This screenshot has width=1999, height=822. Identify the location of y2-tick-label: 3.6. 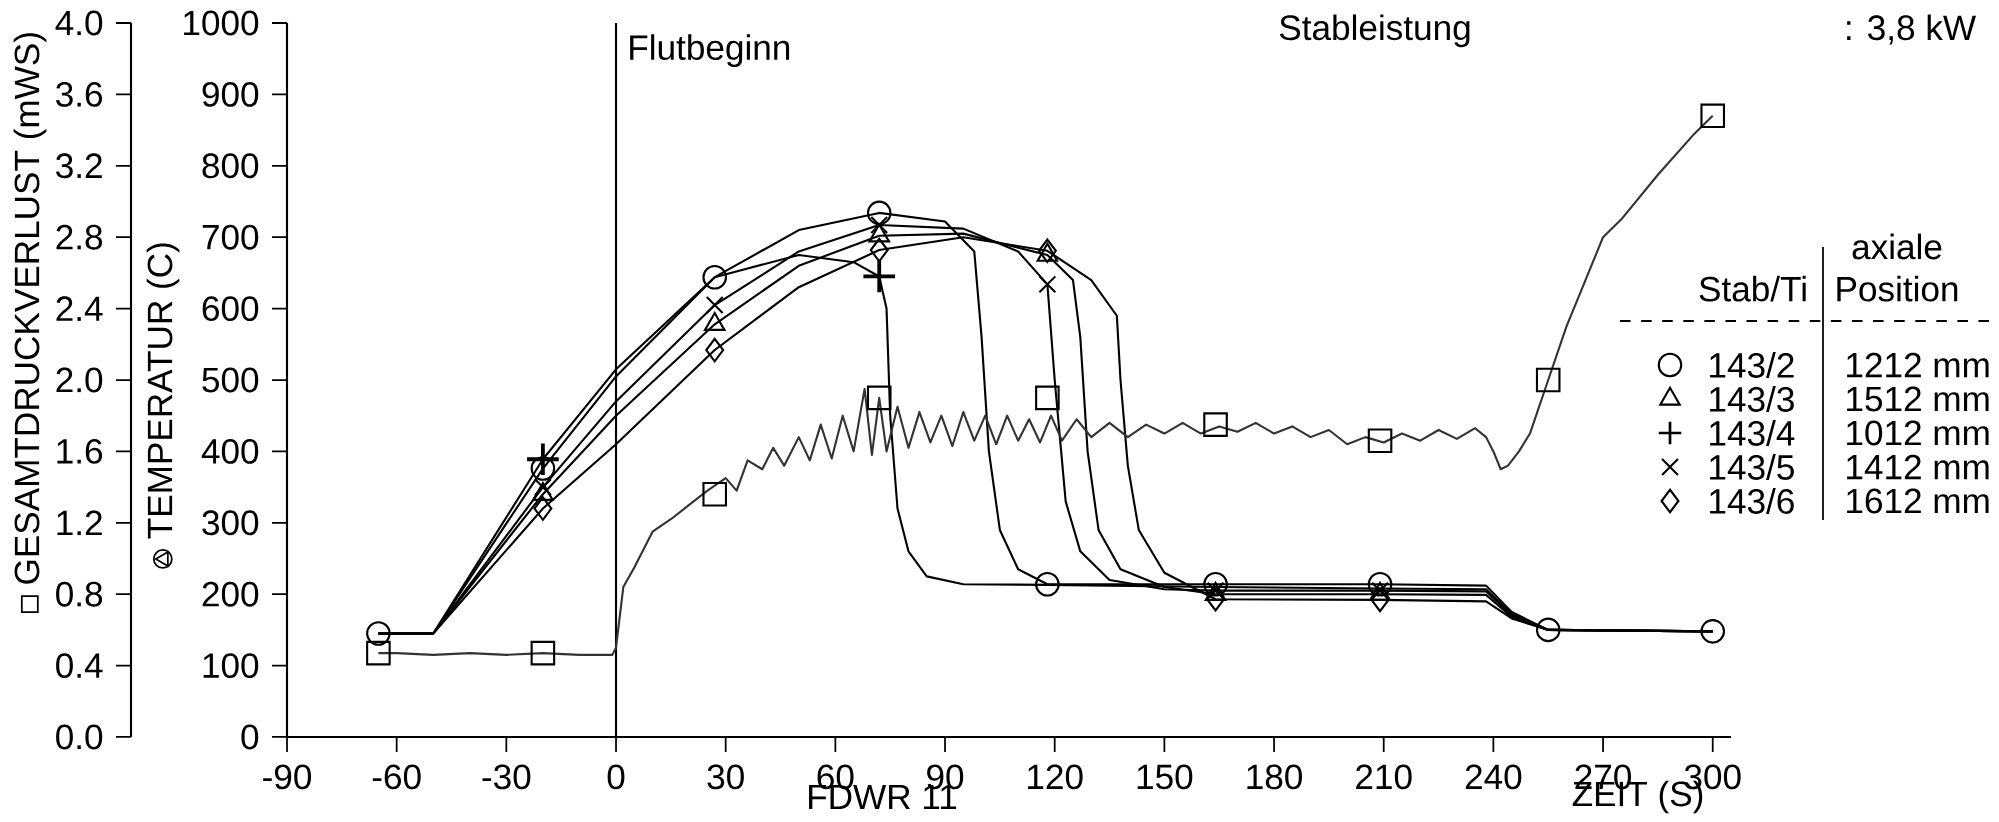
(79, 94).